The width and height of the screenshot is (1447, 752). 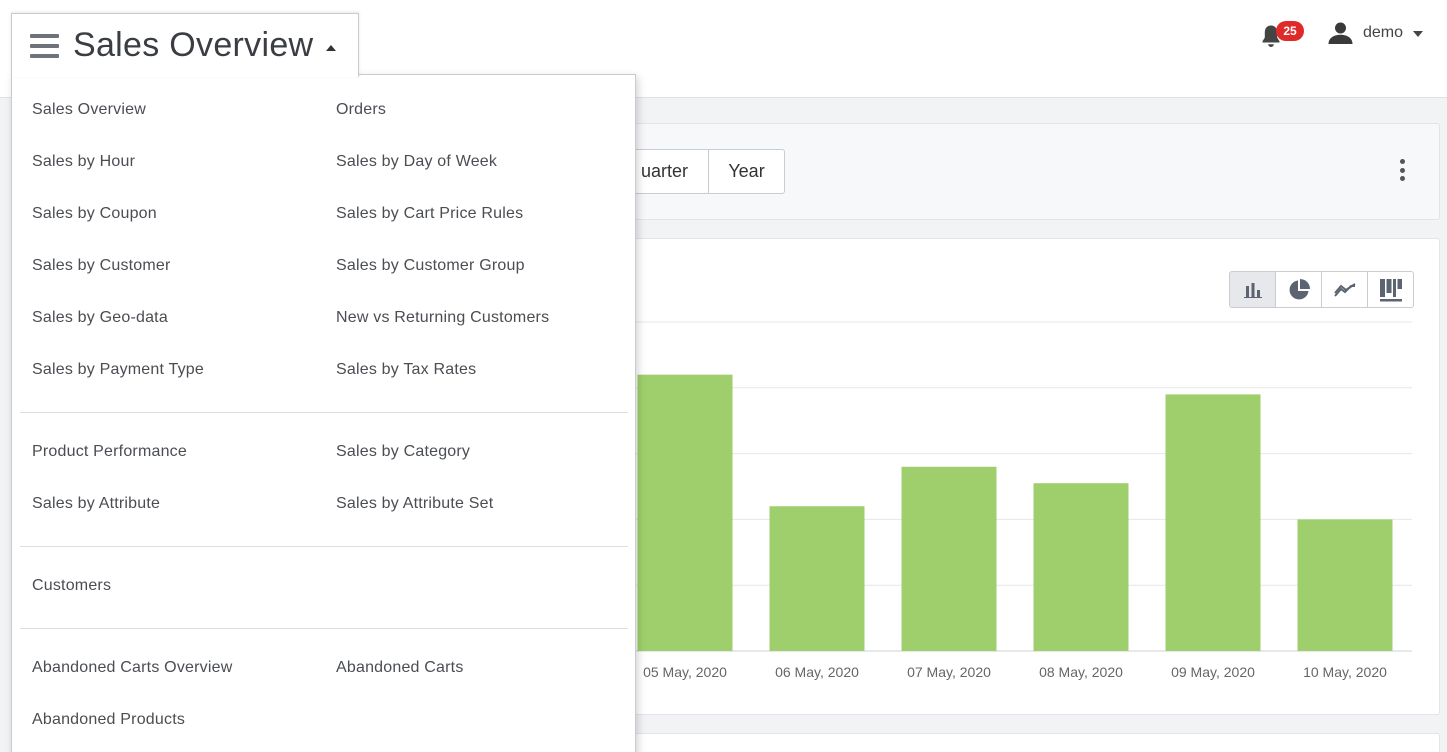 I want to click on menu-item-sales-by-day-of-week: Sales by Day of Week, so click(x=417, y=161).